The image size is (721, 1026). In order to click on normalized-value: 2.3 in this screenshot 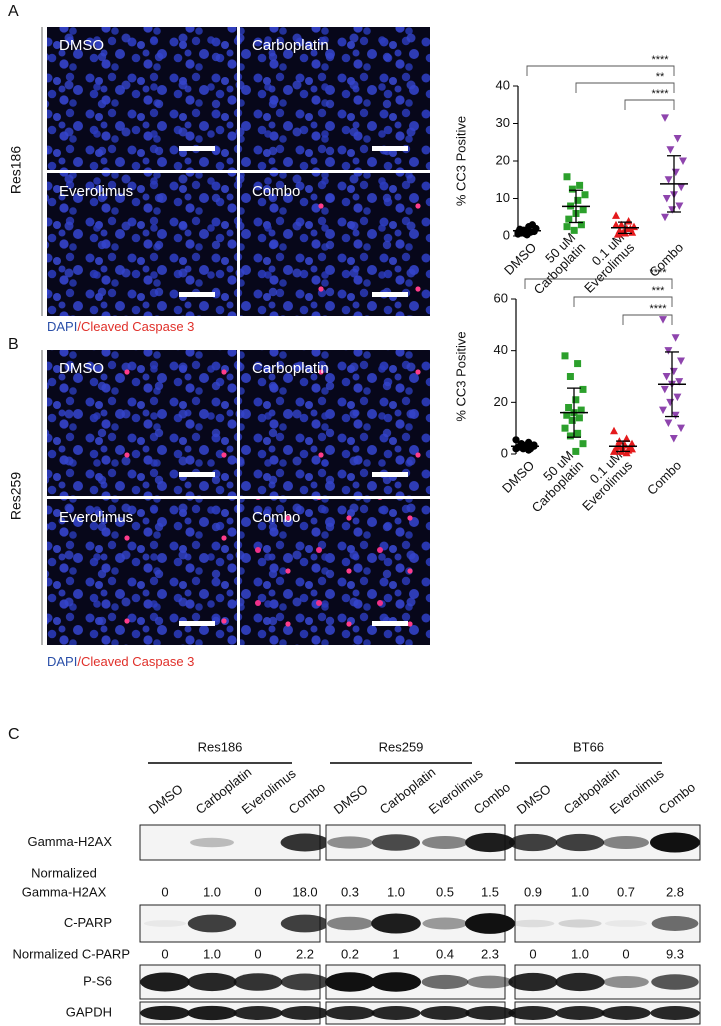, I will do `click(490, 953)`.